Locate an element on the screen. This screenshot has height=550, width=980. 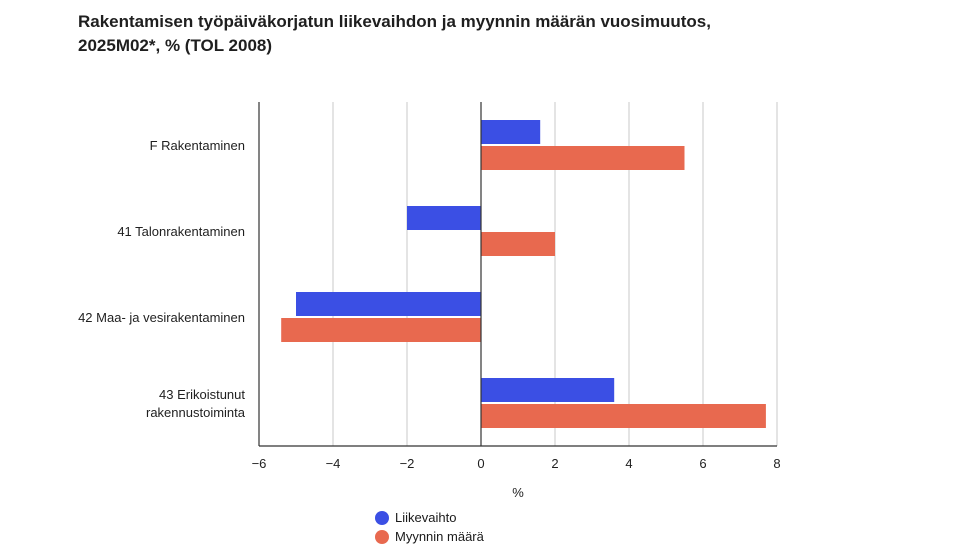
x-tick-label: −2 is located at coordinates (407, 463).